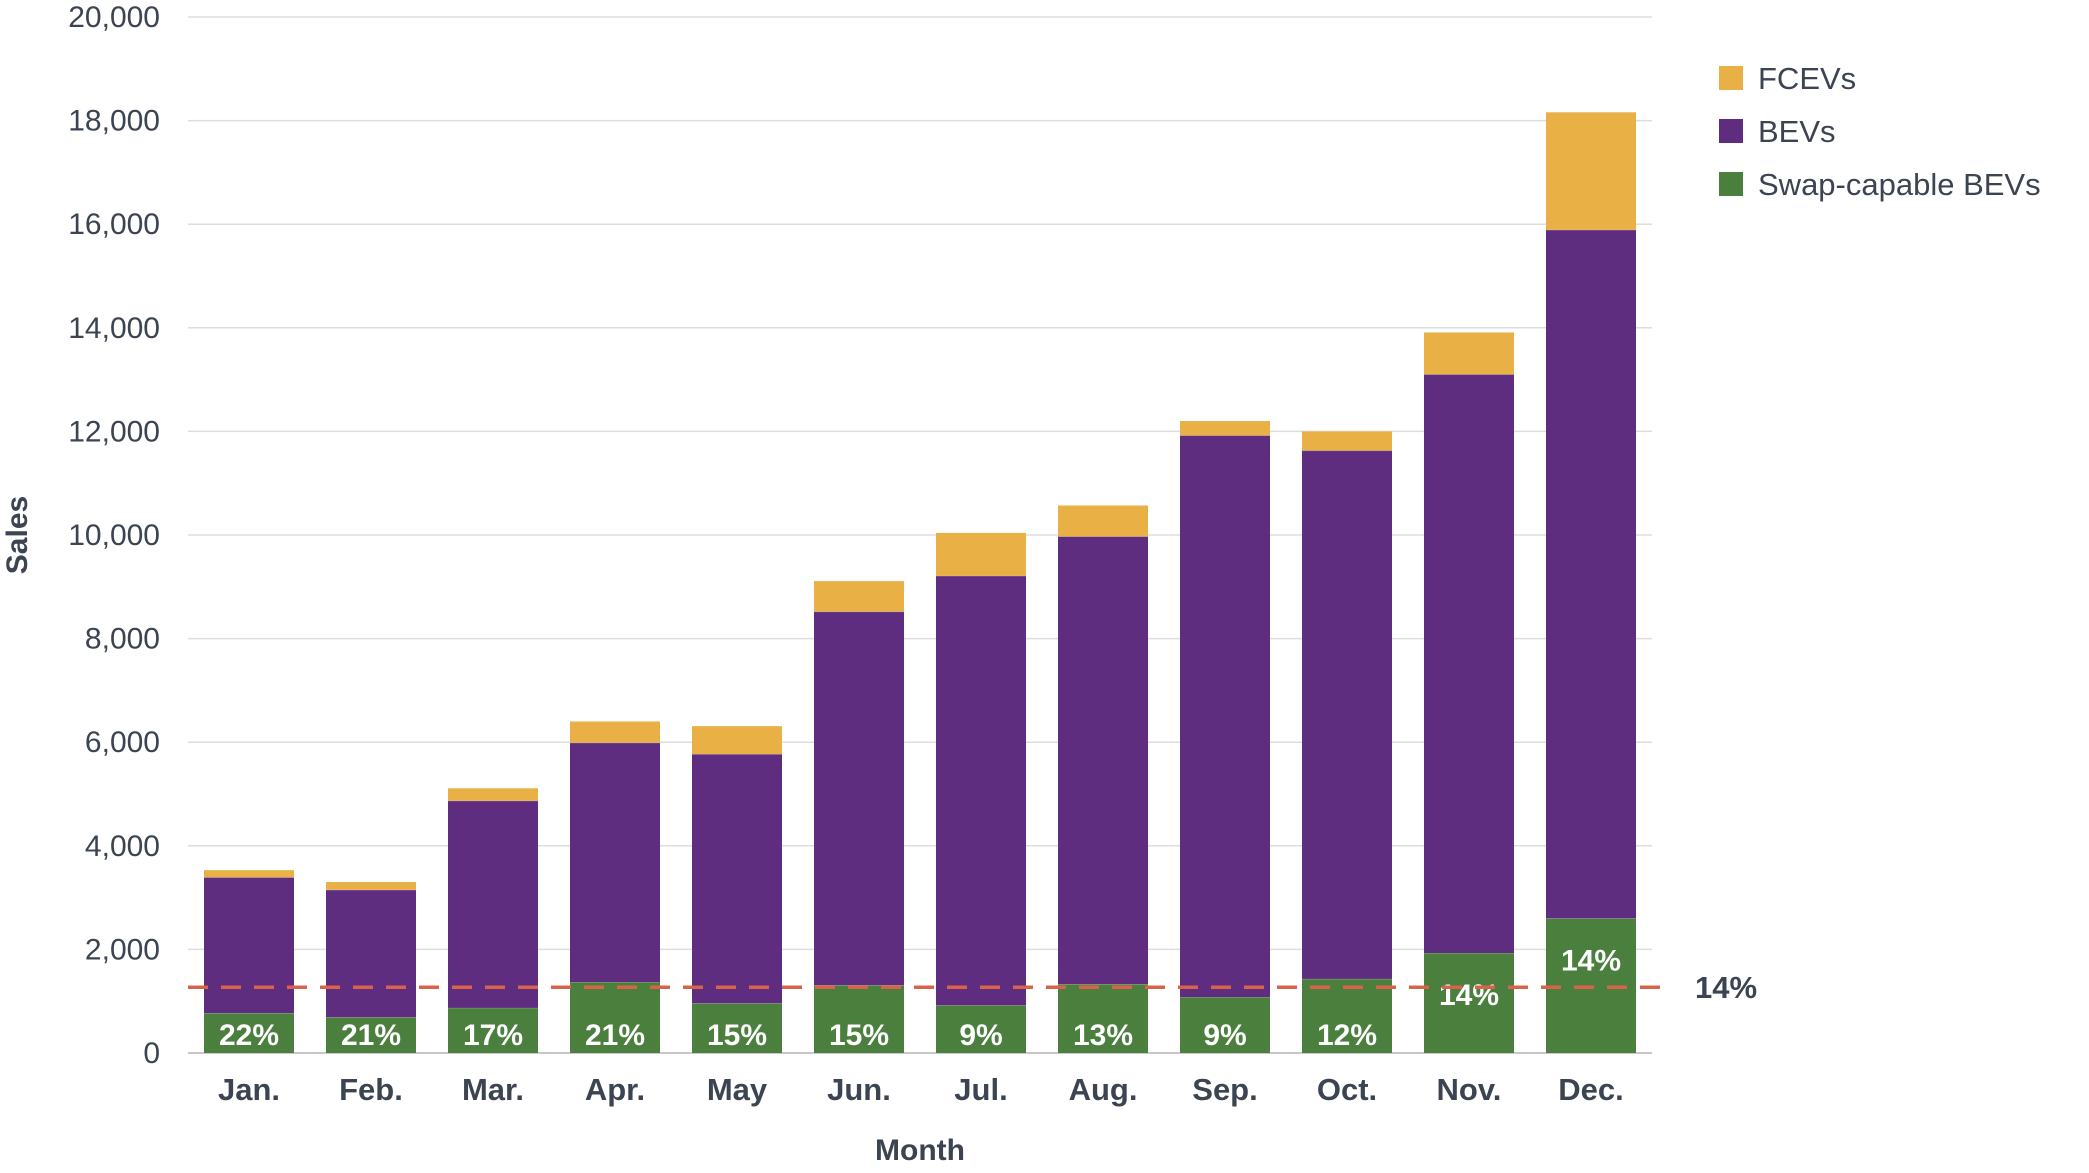 The height and width of the screenshot is (1173, 2089). What do you see at coordinates (1347, 1035) in the screenshot?
I see `share-data-label: 12%` at bounding box center [1347, 1035].